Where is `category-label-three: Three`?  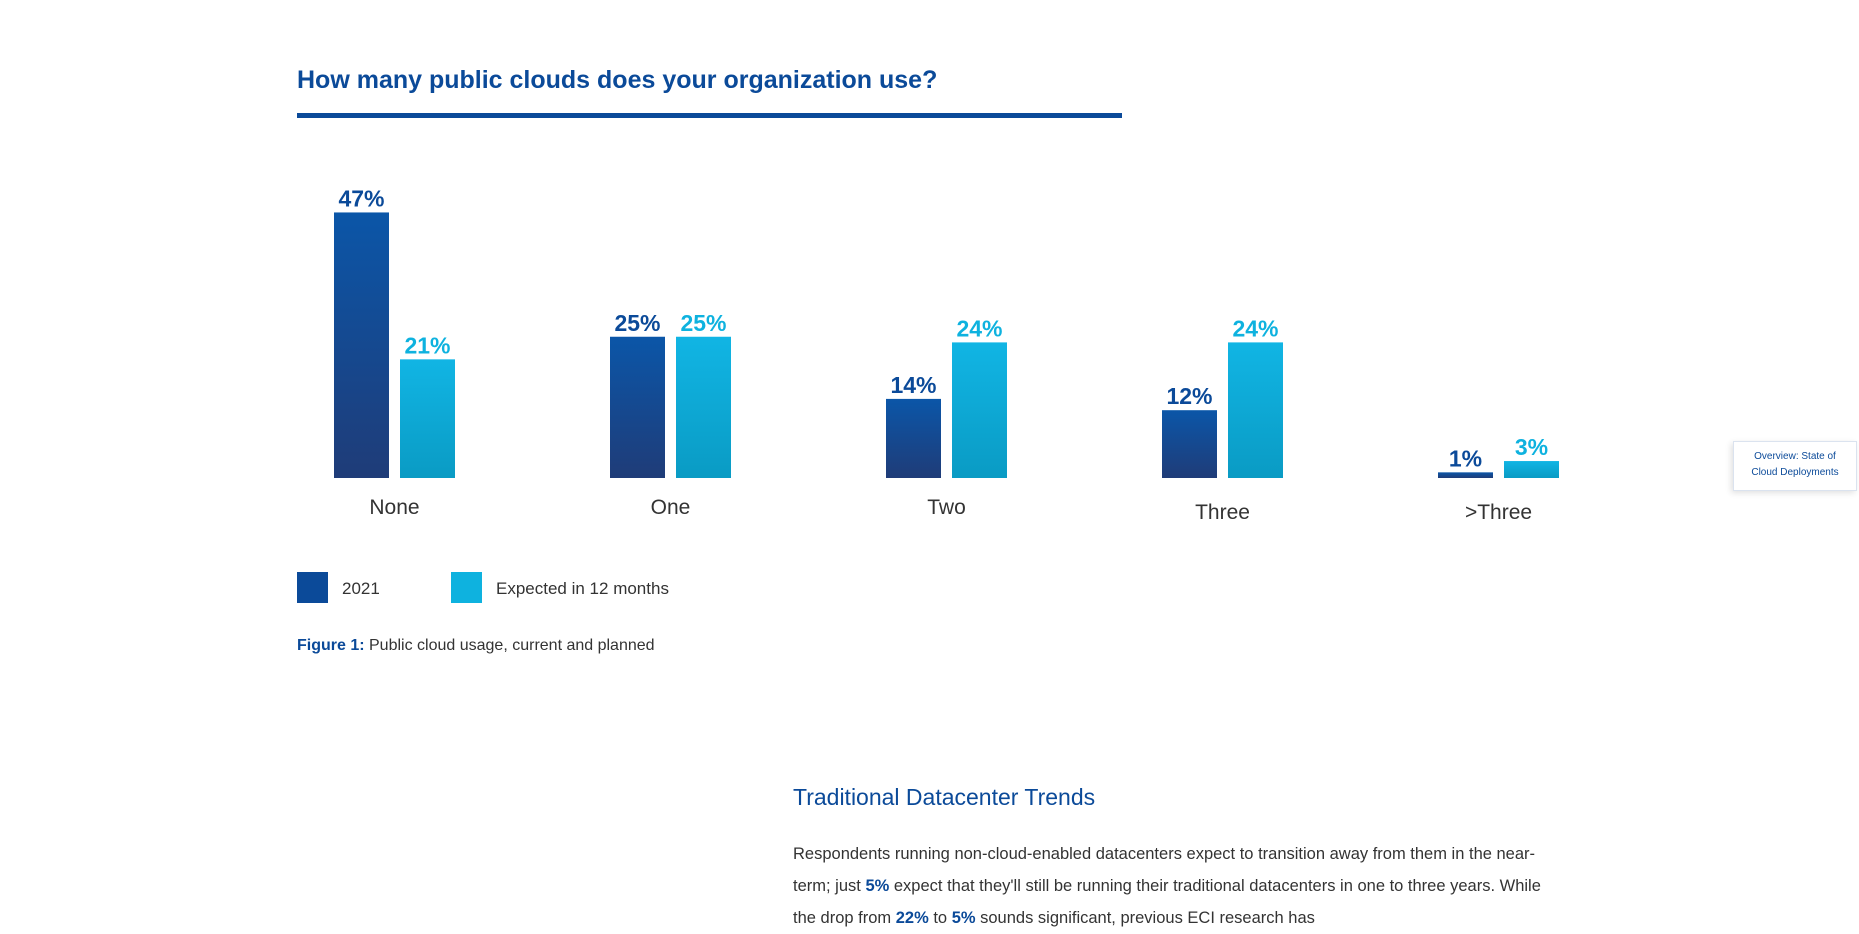 category-label-three: Three is located at coordinates (1222, 512).